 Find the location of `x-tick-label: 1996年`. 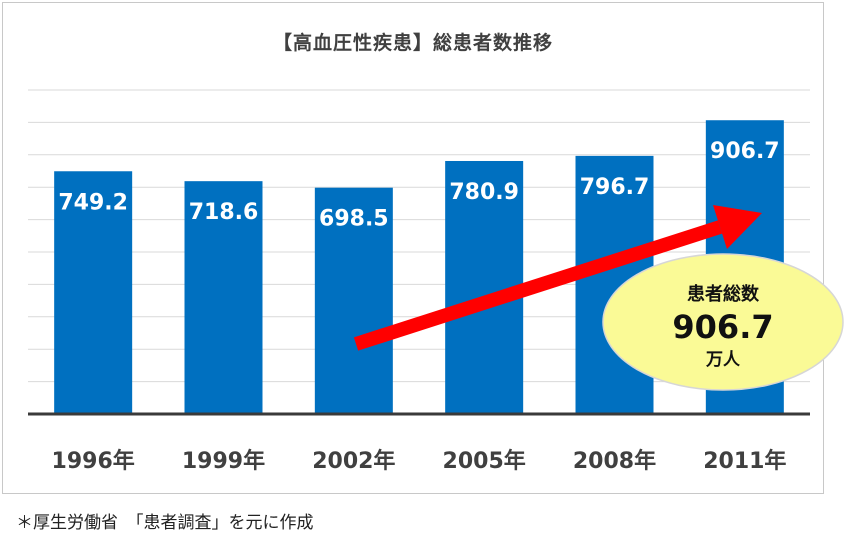

x-tick-label: 1996年 is located at coordinates (93, 461).